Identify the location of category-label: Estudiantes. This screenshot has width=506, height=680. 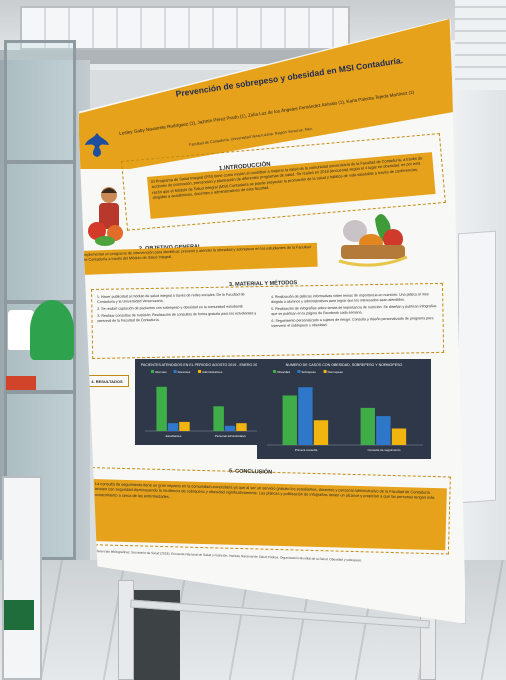
(174, 436).